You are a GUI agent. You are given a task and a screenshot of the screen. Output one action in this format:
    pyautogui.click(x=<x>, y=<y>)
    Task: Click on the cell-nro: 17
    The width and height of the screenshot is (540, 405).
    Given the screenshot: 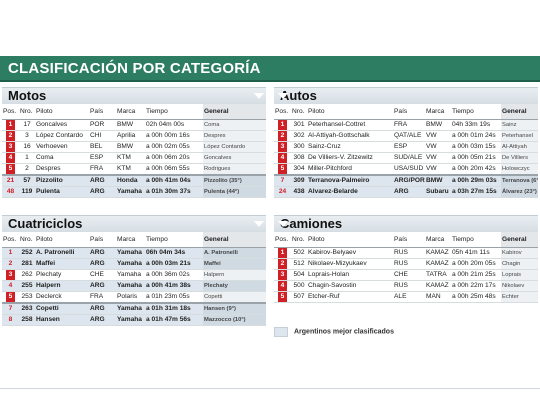 What is the action you would take?
    pyautogui.click(x=27, y=125)
    